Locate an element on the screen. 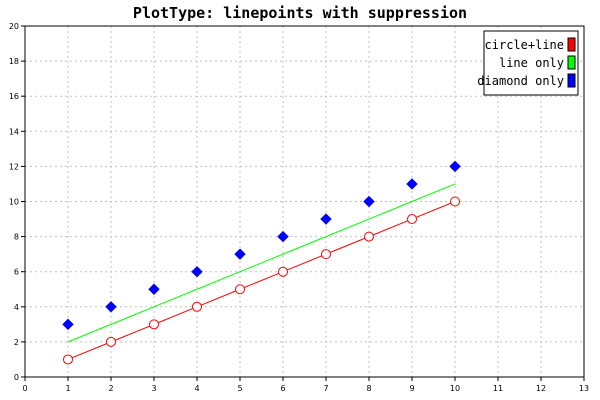  y-tick-label-4: 8 is located at coordinates (16, 237).